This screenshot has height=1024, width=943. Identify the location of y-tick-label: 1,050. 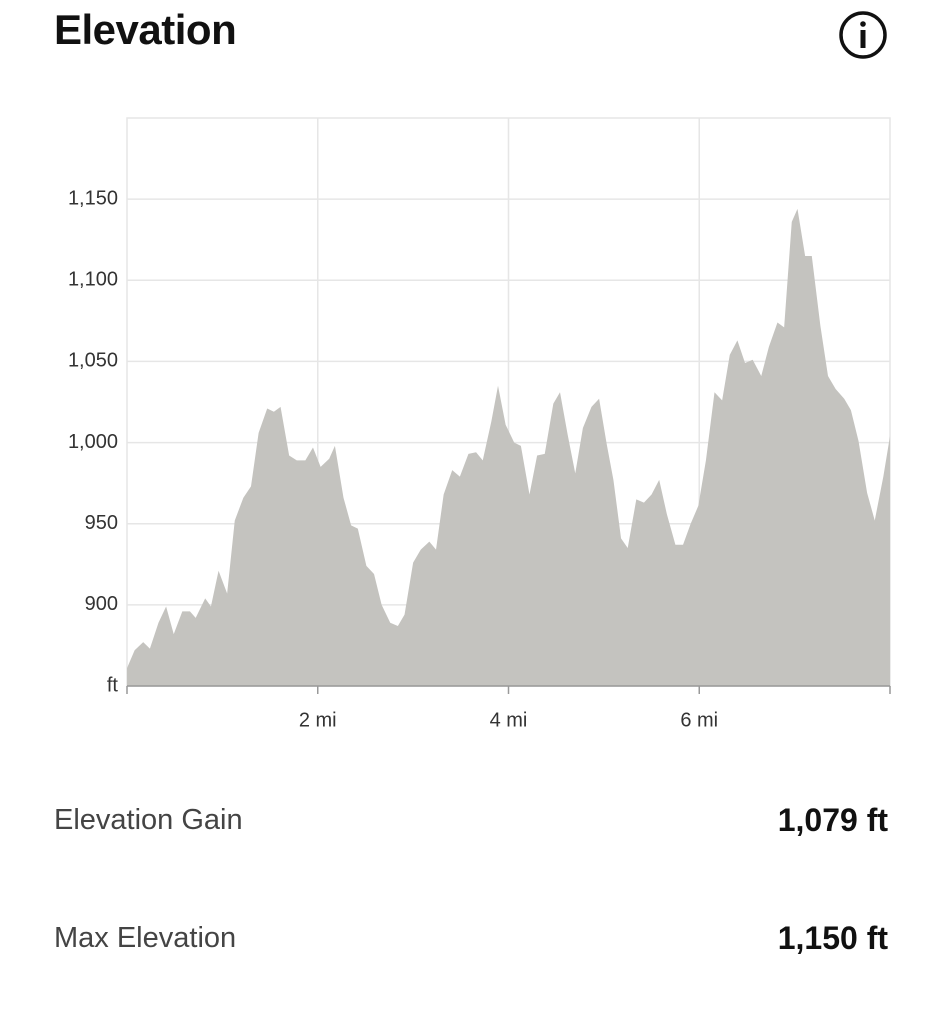
(93, 361).